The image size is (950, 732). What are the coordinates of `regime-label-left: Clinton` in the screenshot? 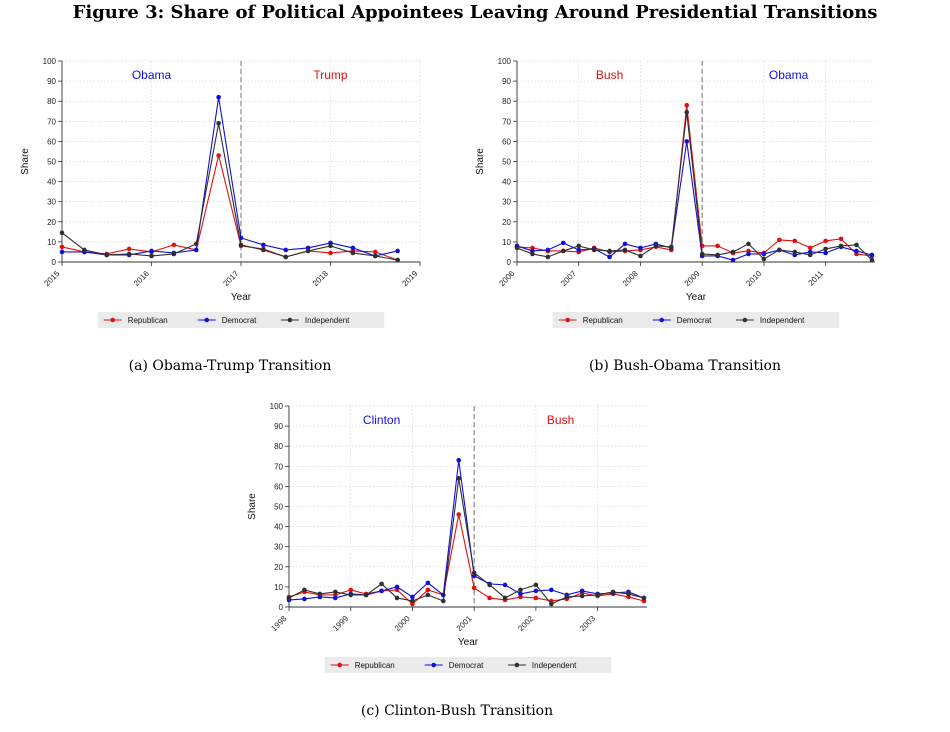 It's located at (381, 420).